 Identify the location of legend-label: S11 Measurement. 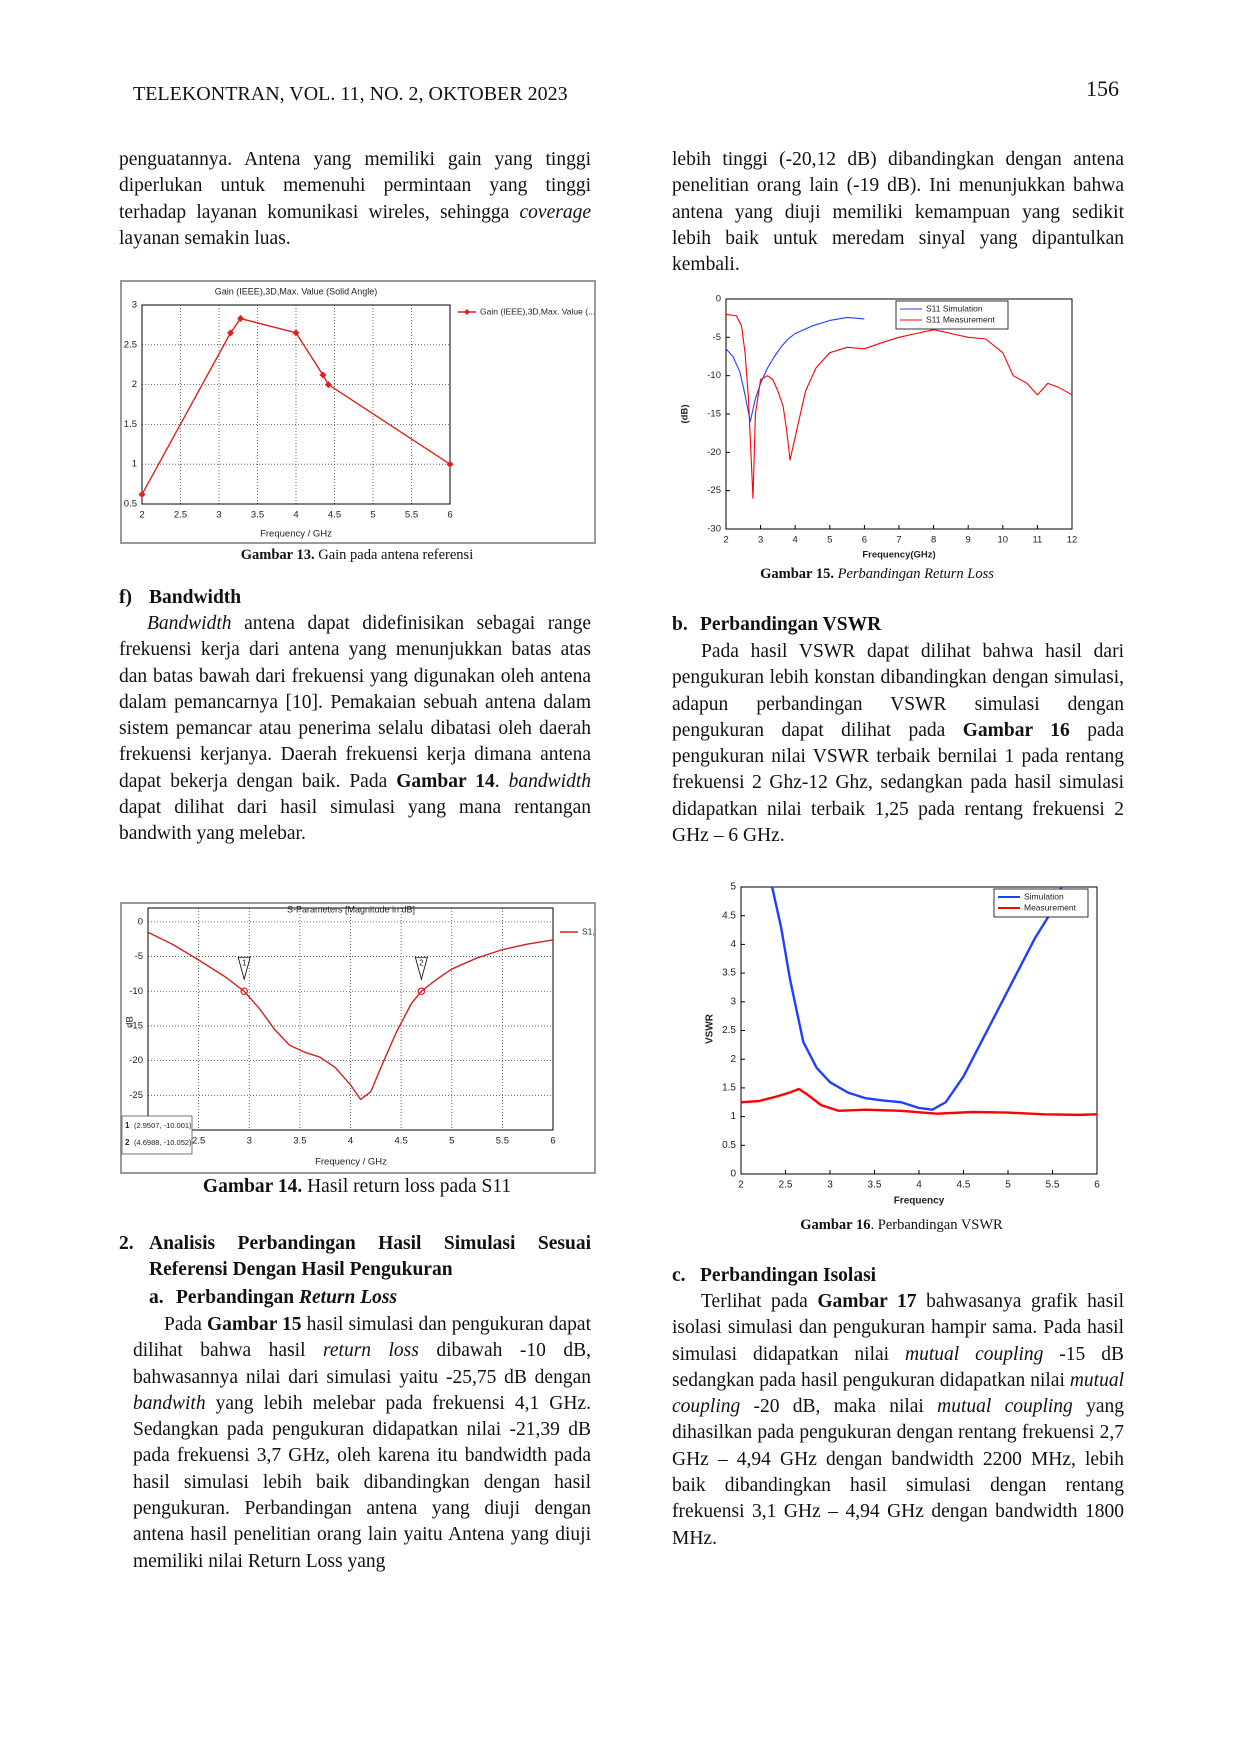
(960, 319).